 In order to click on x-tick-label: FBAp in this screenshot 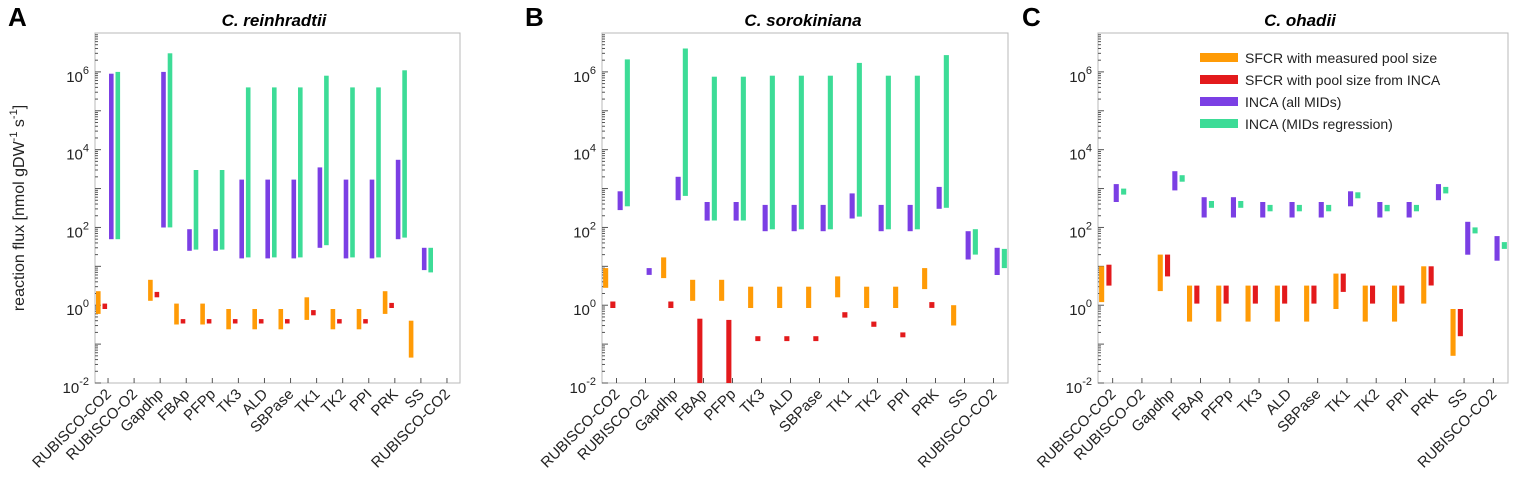, I will do `click(1188, 405)`.